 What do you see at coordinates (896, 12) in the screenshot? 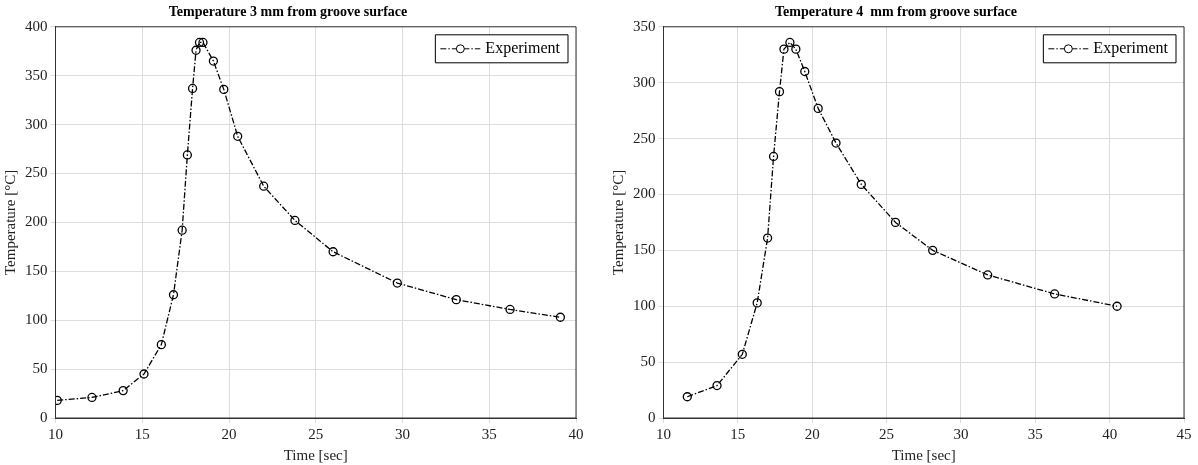
I see `chart-title: Temperature 4 mm from groove surface` at bounding box center [896, 12].